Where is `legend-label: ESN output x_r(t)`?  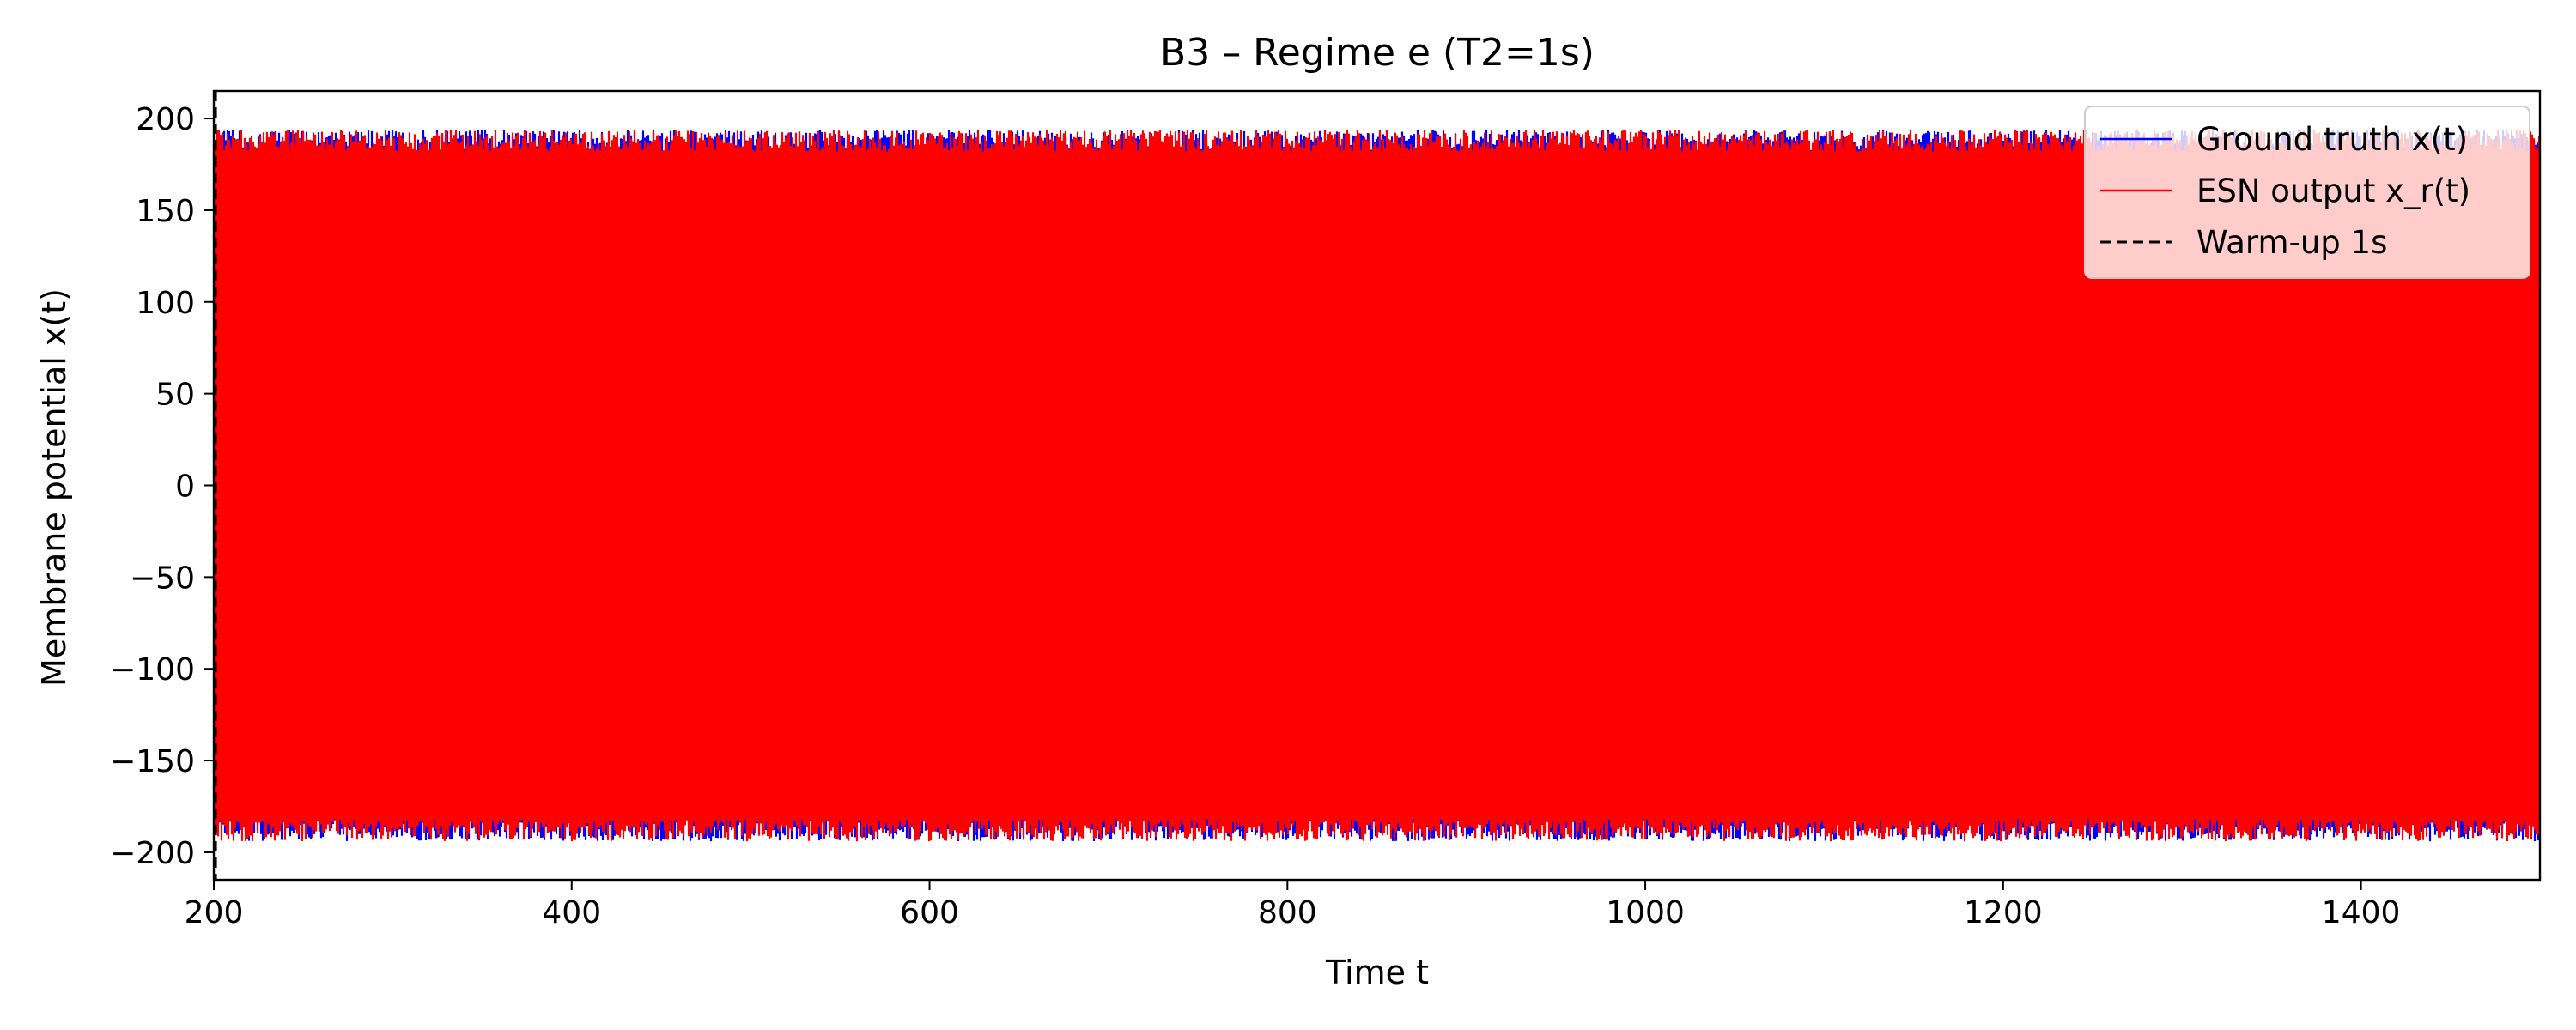
legend-label: ESN output x_r(t) is located at coordinates (2333, 191).